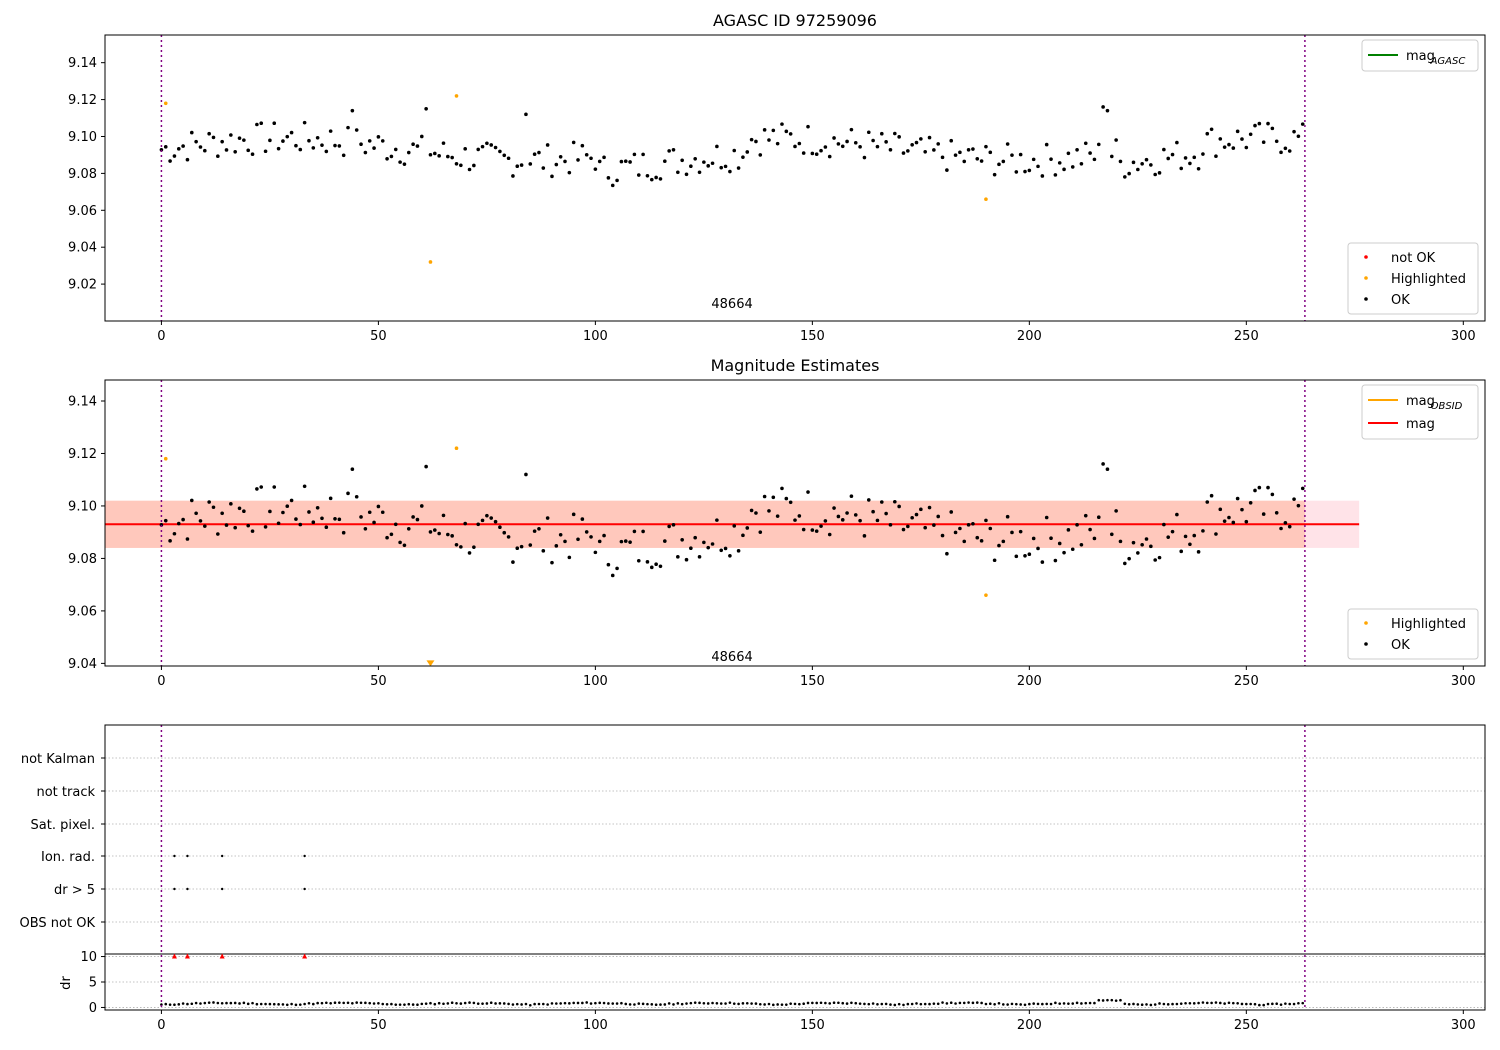  I want to click on panel1-point-highlighted, so click(986, 199).